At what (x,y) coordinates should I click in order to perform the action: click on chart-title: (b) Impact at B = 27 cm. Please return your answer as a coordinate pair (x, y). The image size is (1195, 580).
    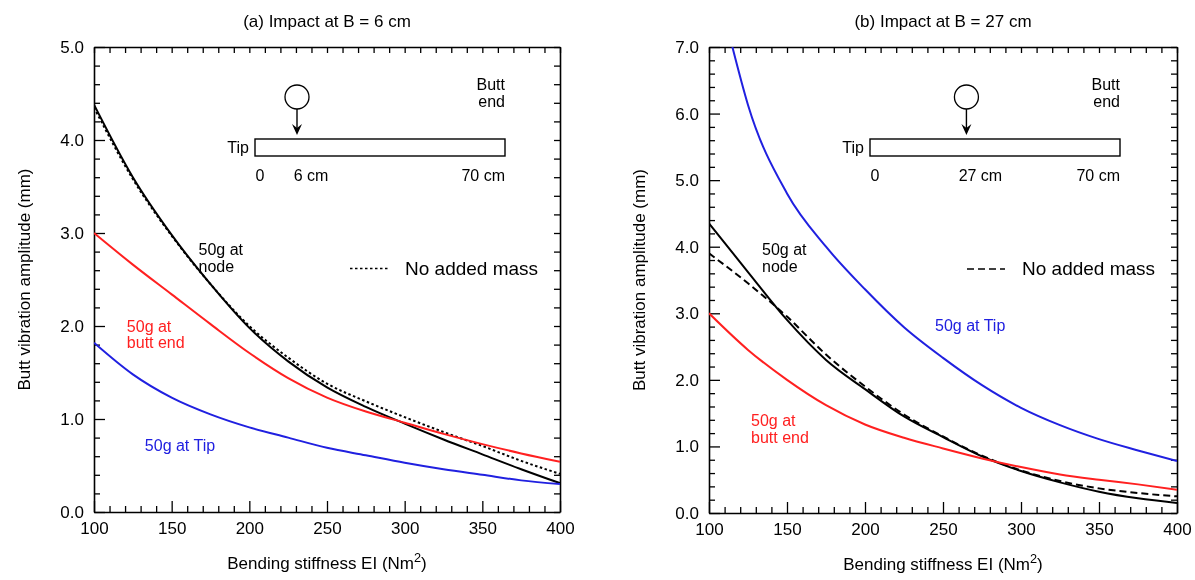
    Looking at the image, I should click on (943, 21).